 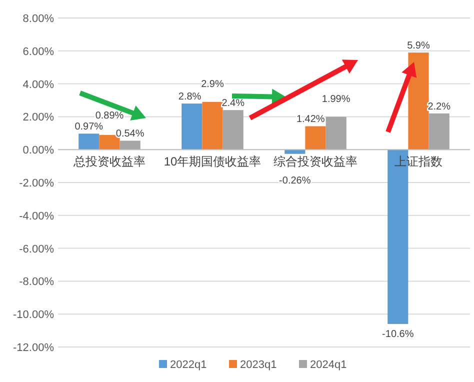 I want to click on y-tick-label: -6.00%, so click(x=36, y=249).